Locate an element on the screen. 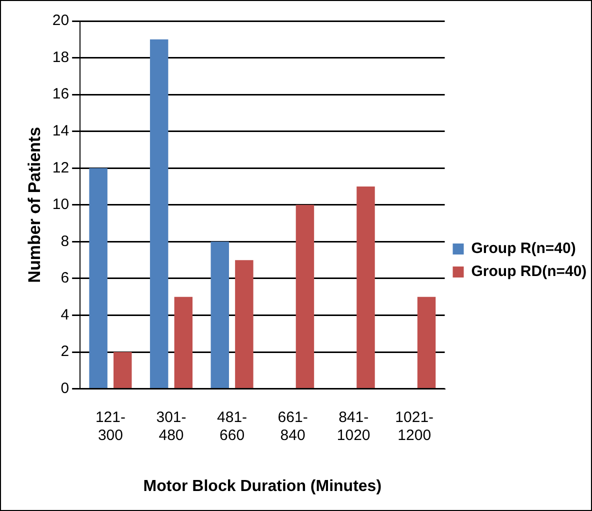 The width and height of the screenshot is (592, 511). x-tick-label: 661- 840 is located at coordinates (293, 426).